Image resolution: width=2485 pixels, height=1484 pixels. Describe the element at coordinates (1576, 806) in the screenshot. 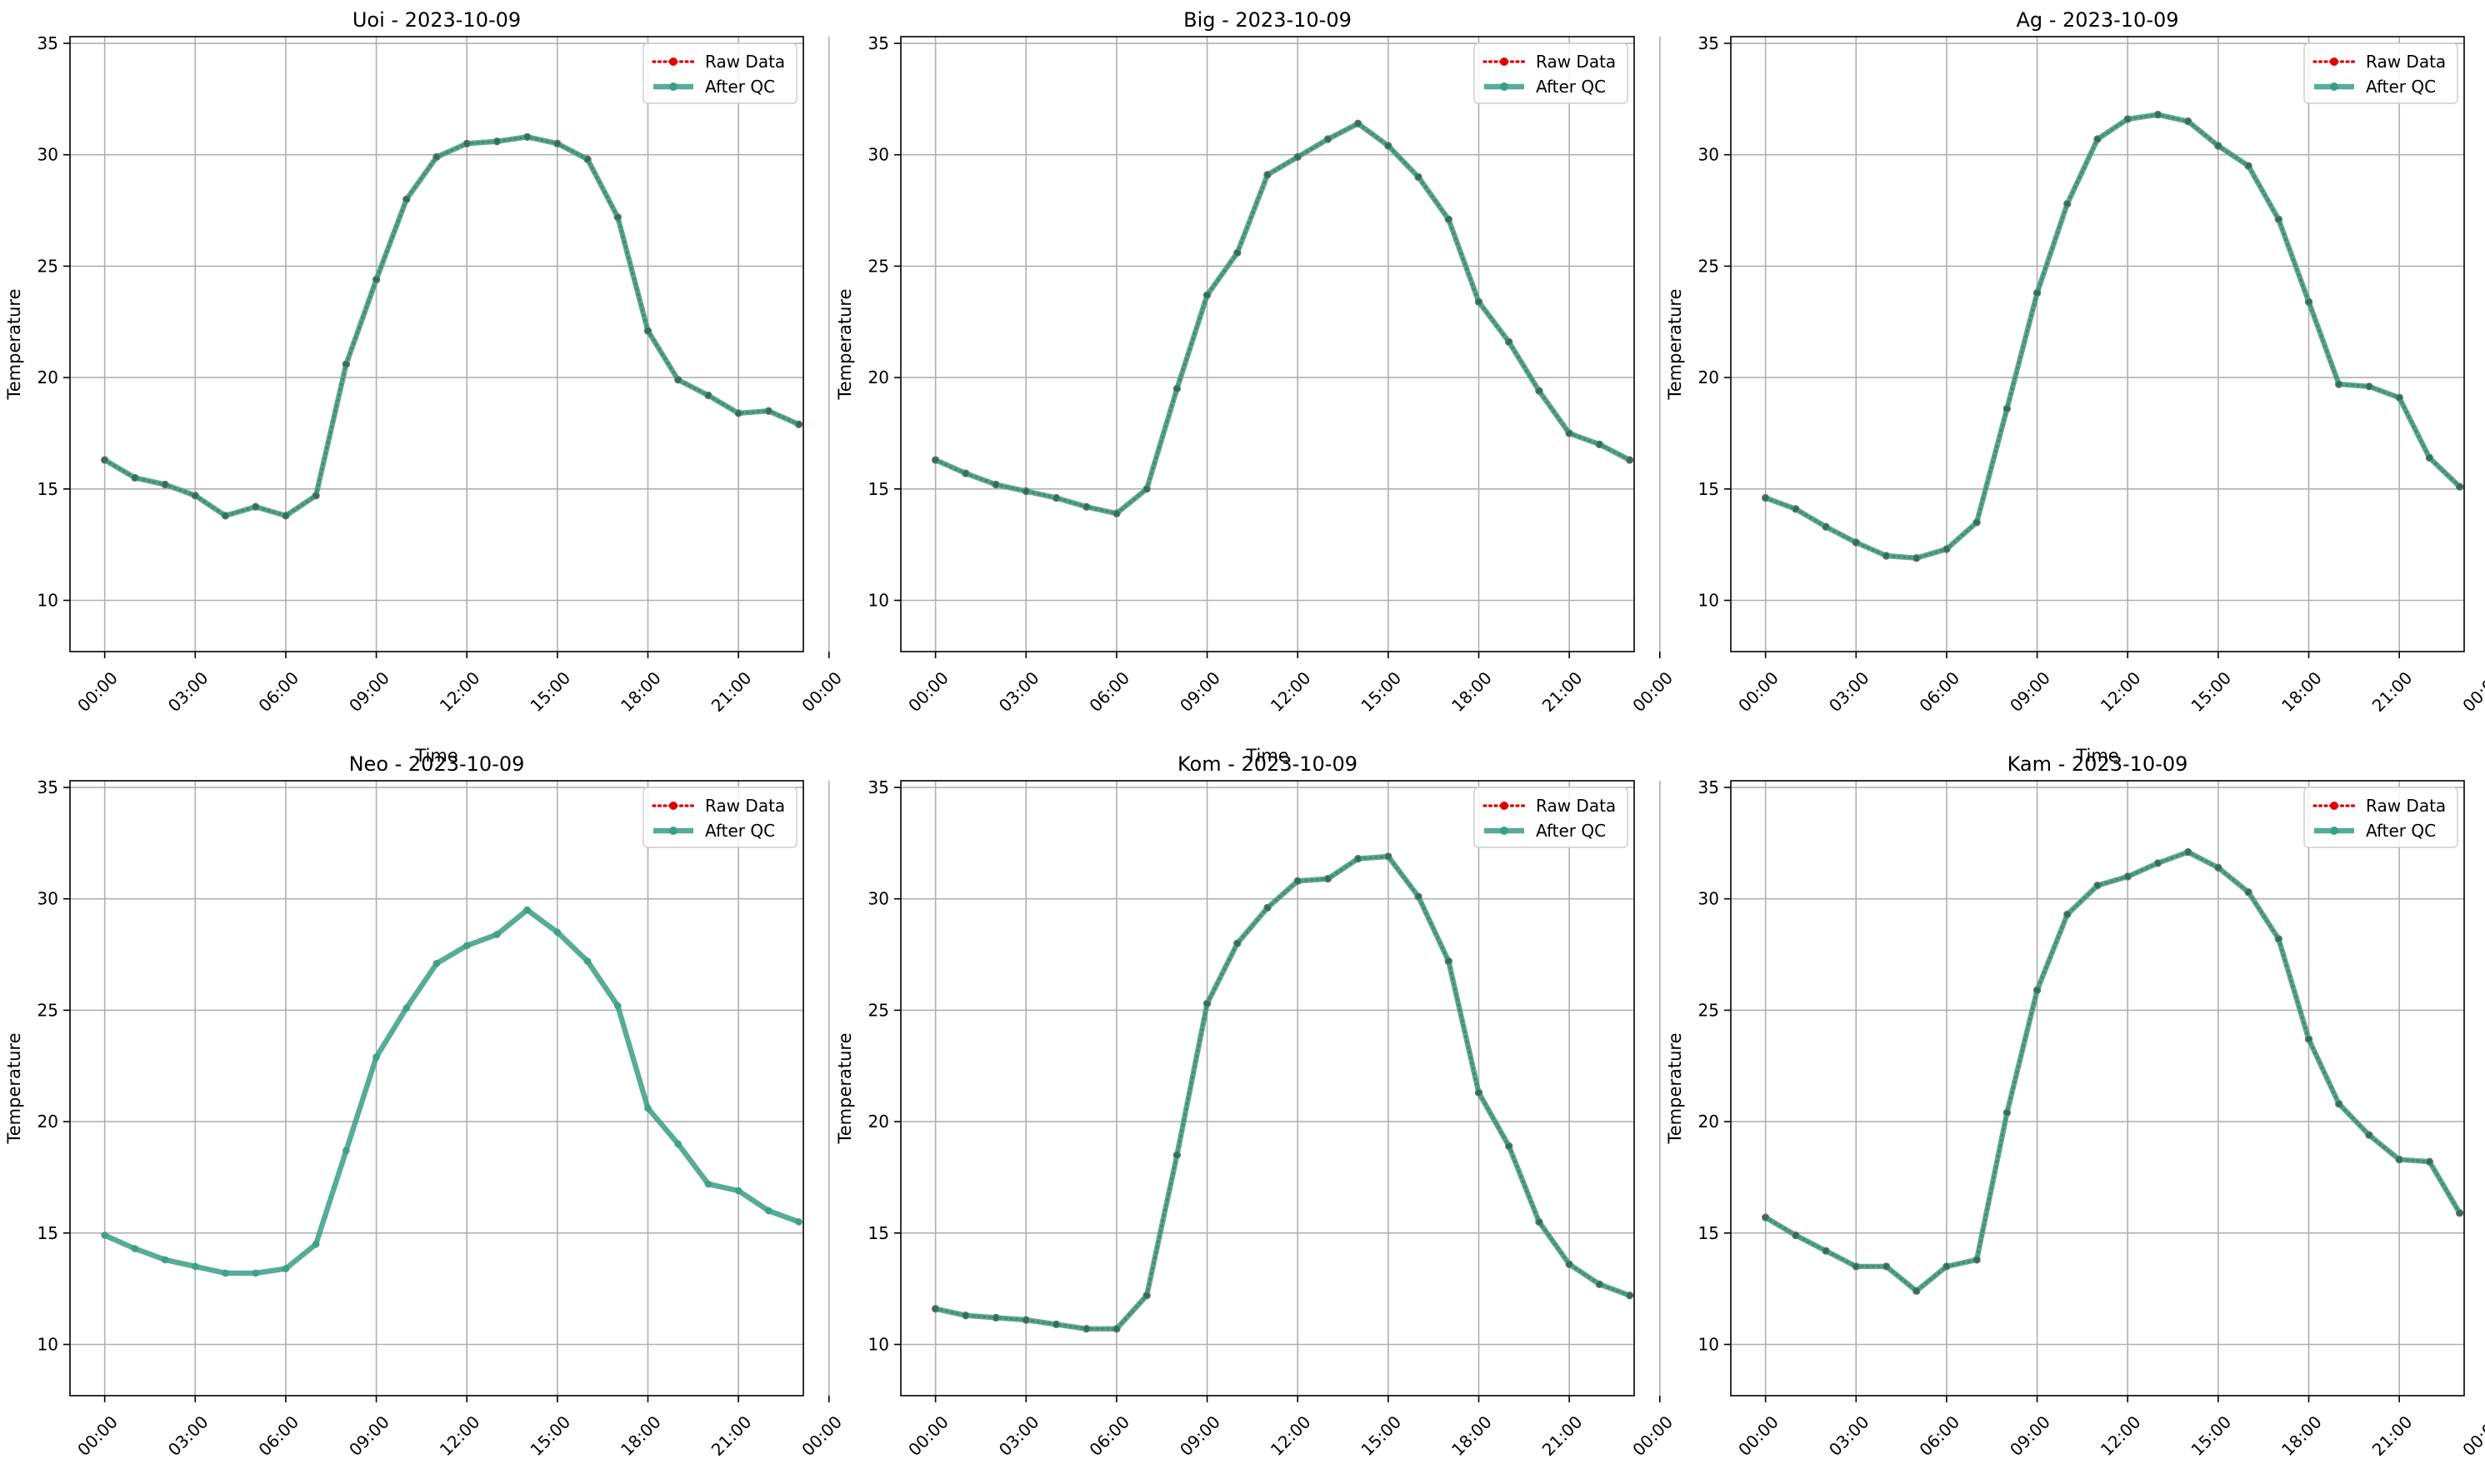

I see `legend-label-raw-data: Raw Data` at that location.